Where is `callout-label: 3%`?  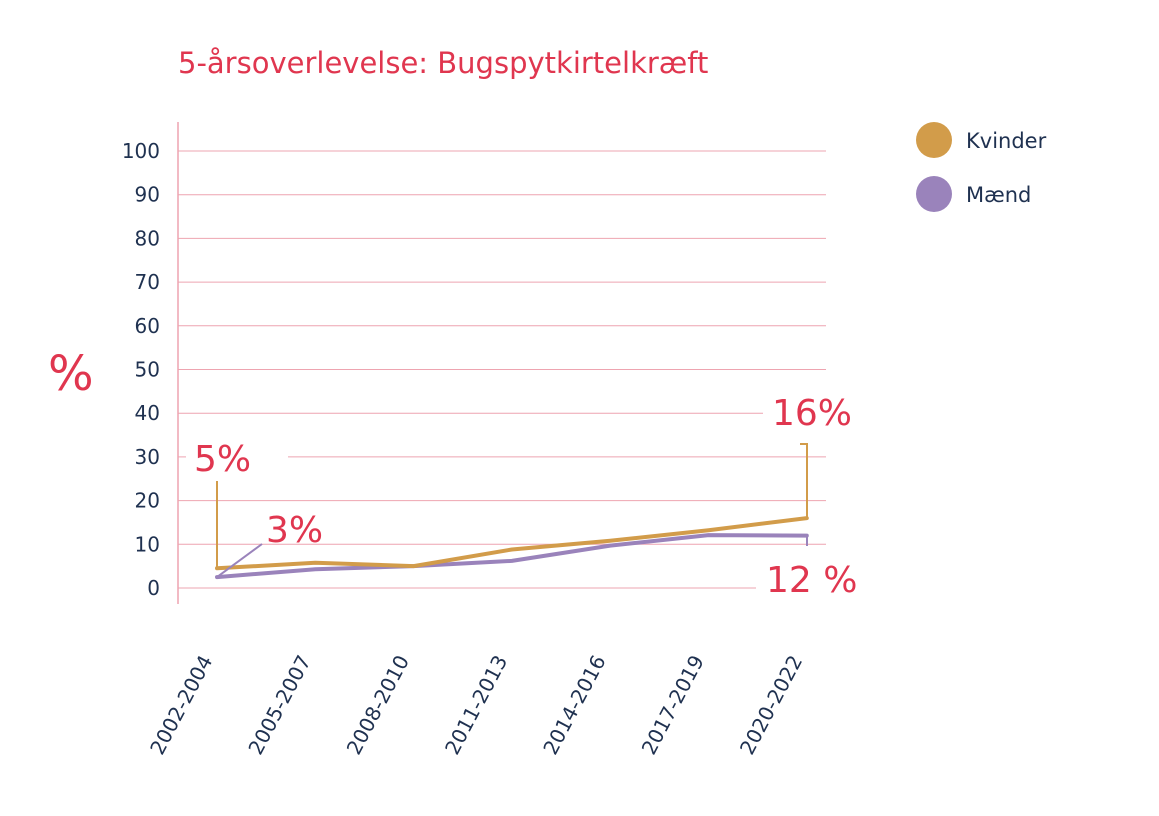
callout-label: 3% is located at coordinates (294, 530).